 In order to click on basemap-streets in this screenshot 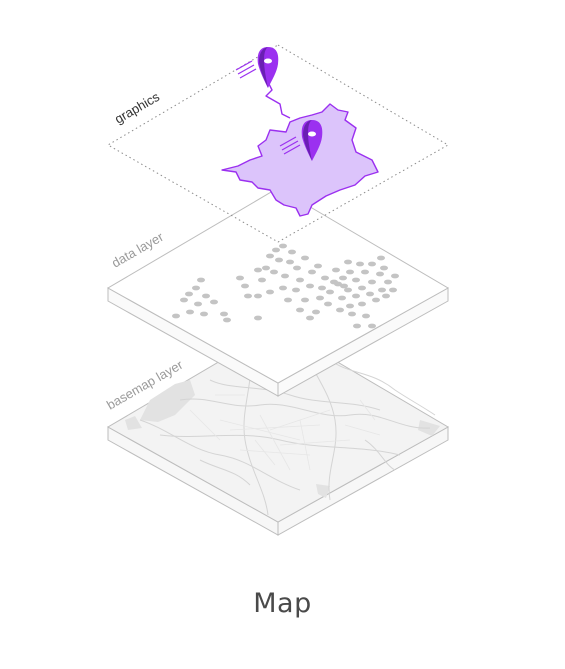, I will do `click(285, 432)`.